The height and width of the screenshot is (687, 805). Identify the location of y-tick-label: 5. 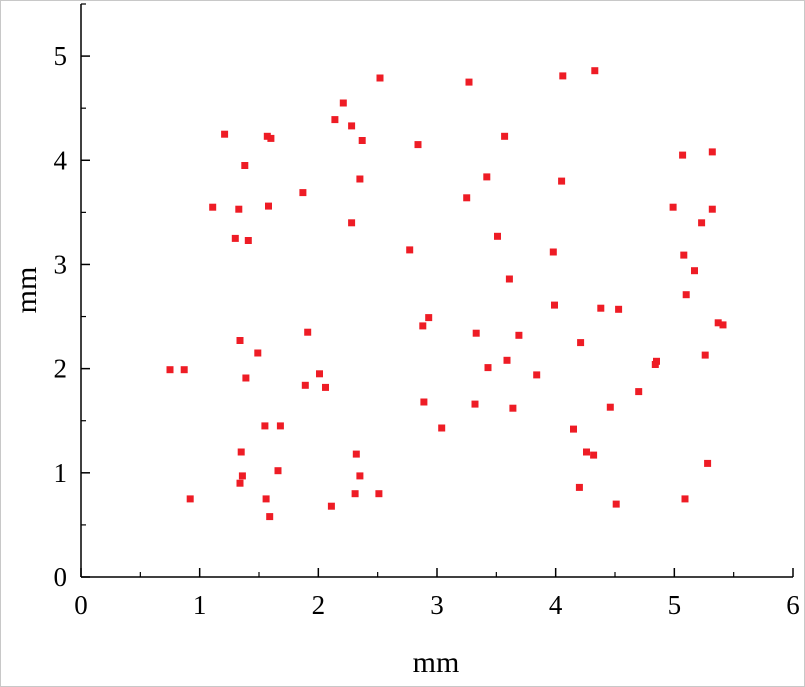
(61, 56).